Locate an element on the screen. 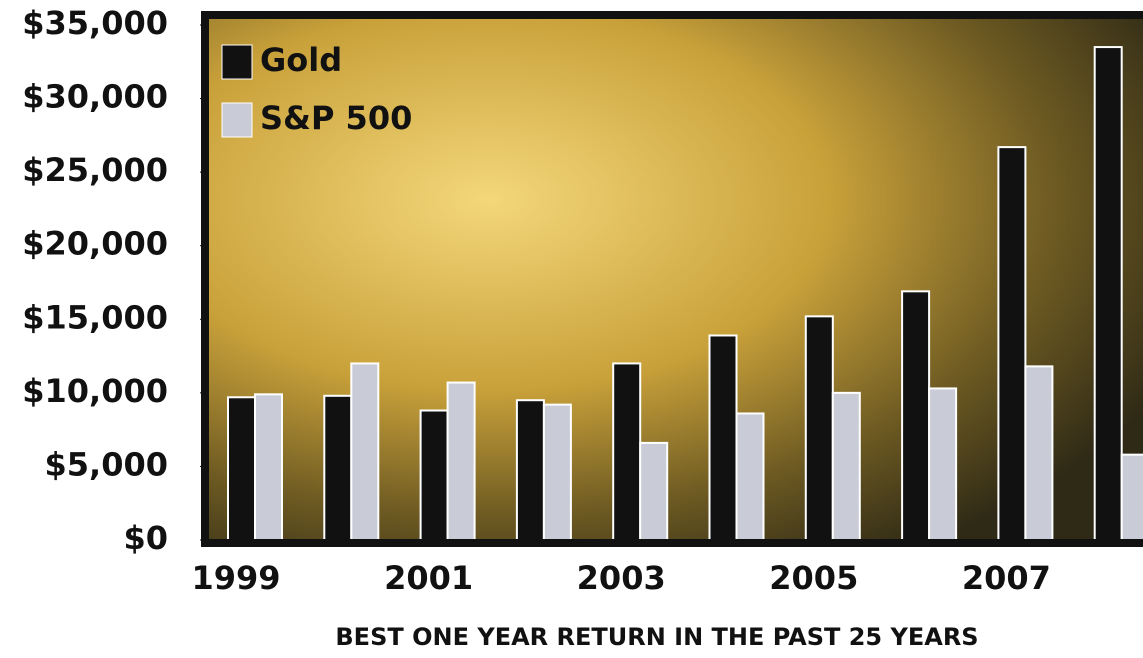  y-tick-label: $35,000 is located at coordinates (95, 23).